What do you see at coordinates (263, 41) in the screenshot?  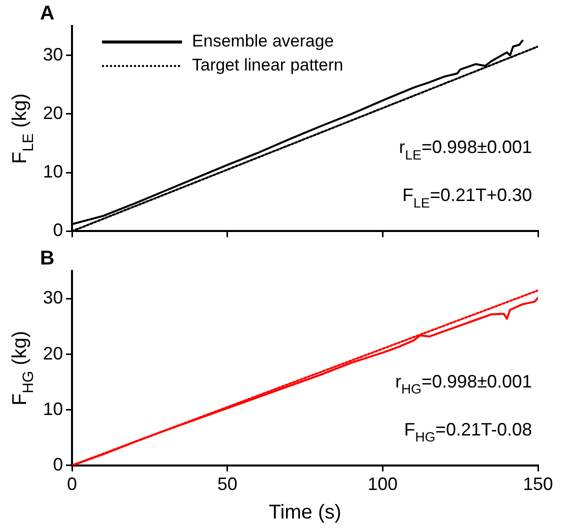 I see `legend-label: Ensemble average` at bounding box center [263, 41].